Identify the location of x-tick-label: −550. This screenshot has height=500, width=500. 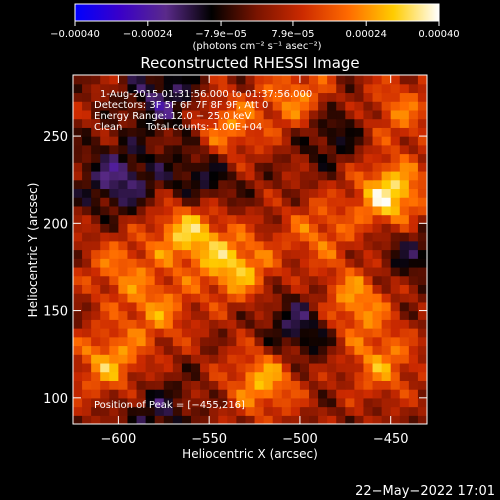
(209, 439).